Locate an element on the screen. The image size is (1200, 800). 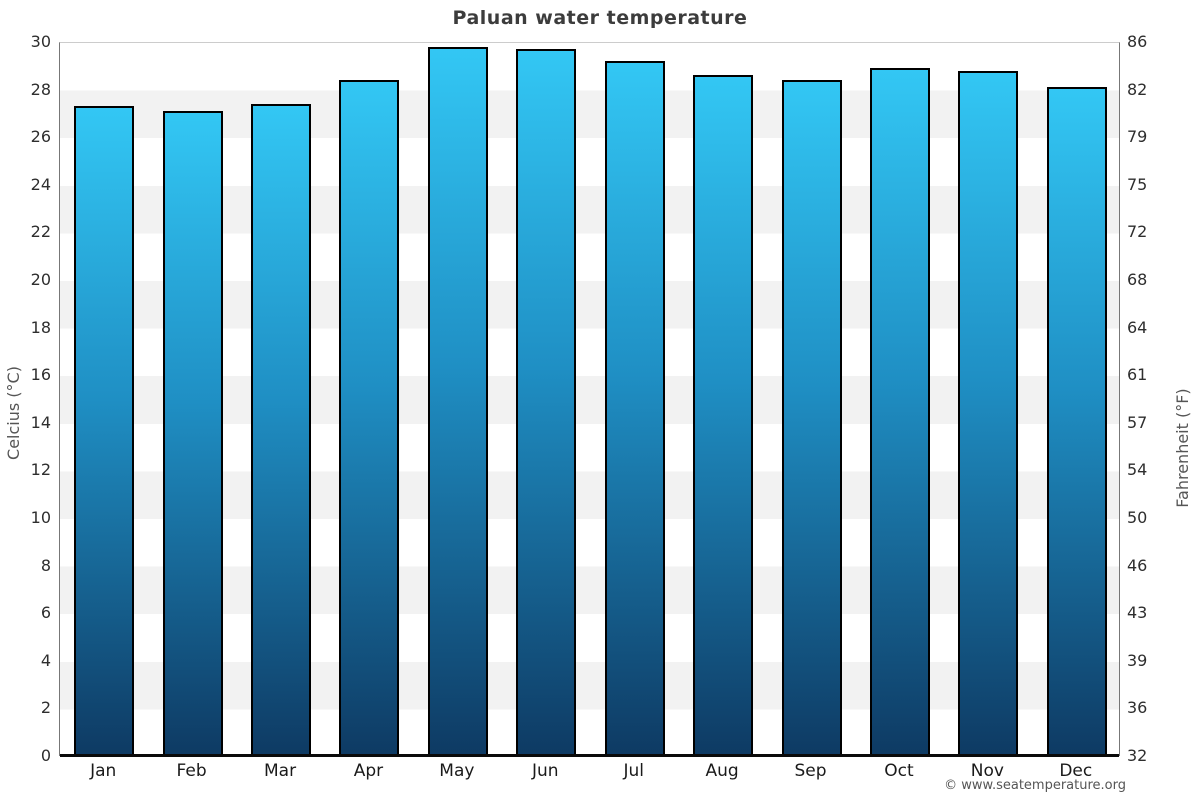
fahrenheit-tick-64: 64 is located at coordinates (1137, 327).